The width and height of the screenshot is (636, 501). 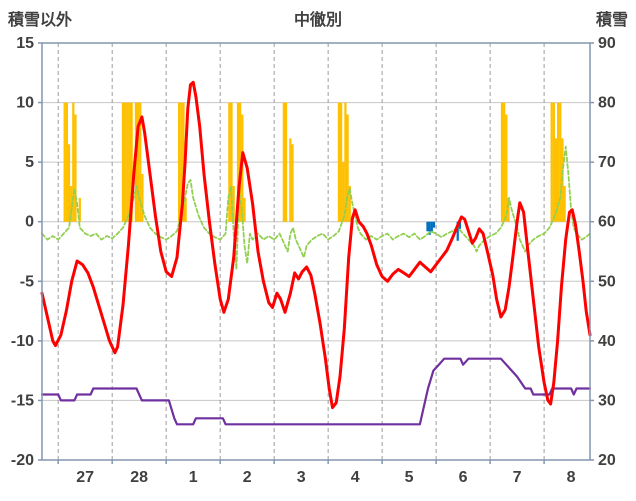 I want to click on svg-text: 2, so click(x=247, y=477).